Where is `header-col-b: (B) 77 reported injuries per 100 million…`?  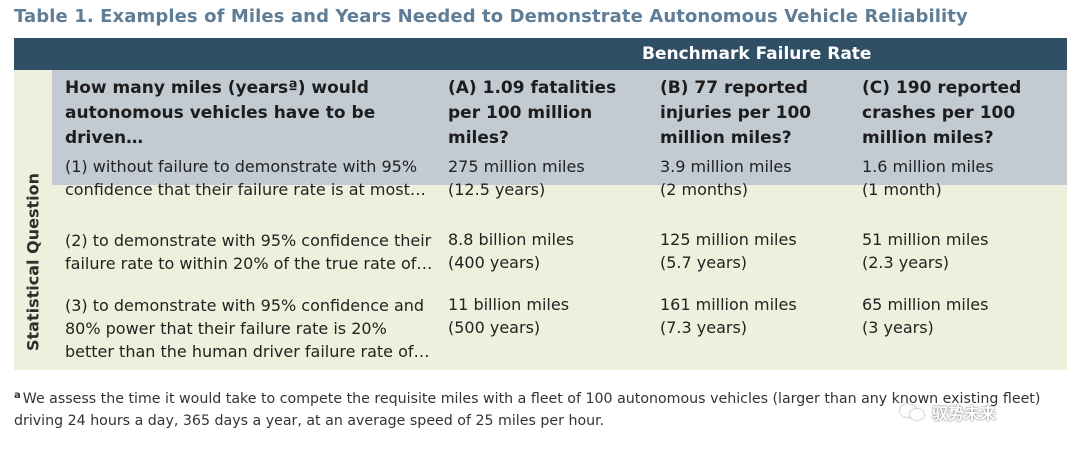
header-col-b: (B) 77 reported injuries per 100 million… is located at coordinates (736, 113).